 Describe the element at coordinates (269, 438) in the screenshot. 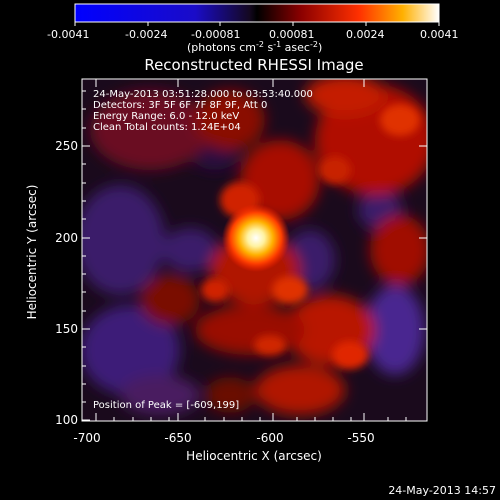

I see `x-tick-label: -600` at that location.